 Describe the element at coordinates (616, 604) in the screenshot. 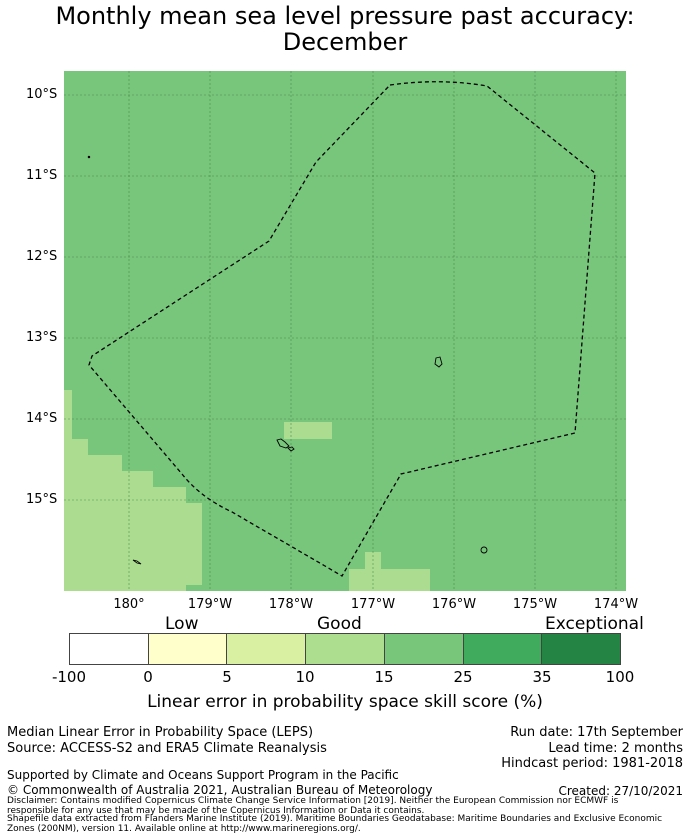

I see `lon-label-174w: 174°W` at that location.